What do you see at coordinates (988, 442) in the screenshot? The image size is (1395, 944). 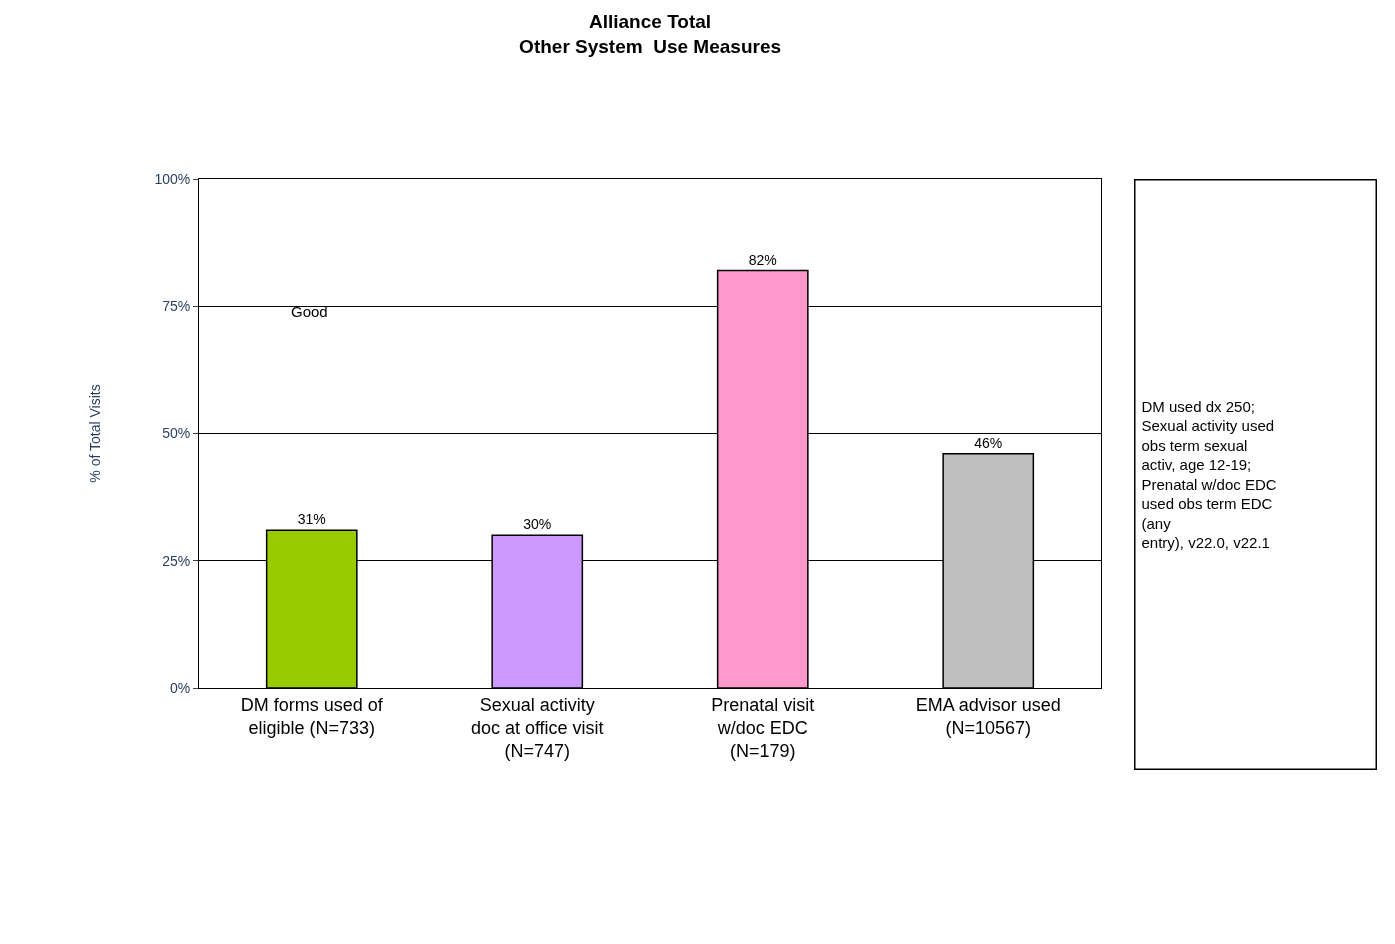 I see `data-label: 46%` at bounding box center [988, 442].